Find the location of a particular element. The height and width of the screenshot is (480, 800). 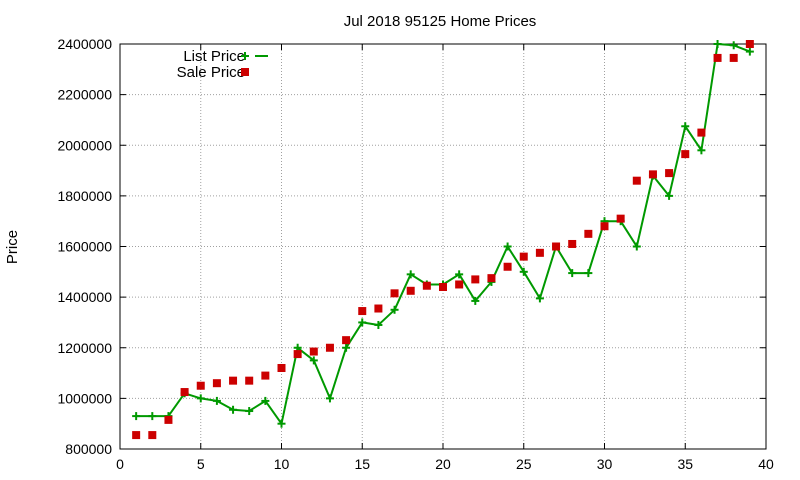

y-tick-label: 800000 is located at coordinates (88, 449).